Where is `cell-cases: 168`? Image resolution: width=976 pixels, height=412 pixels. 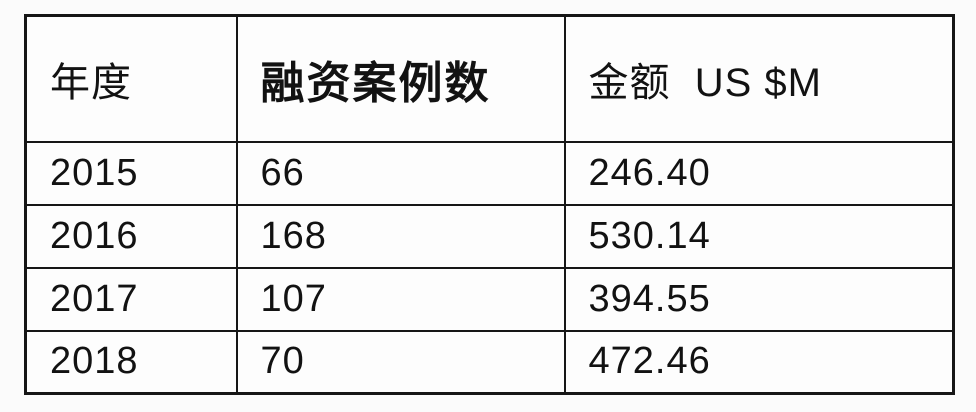
cell-cases: 168 is located at coordinates (400, 236).